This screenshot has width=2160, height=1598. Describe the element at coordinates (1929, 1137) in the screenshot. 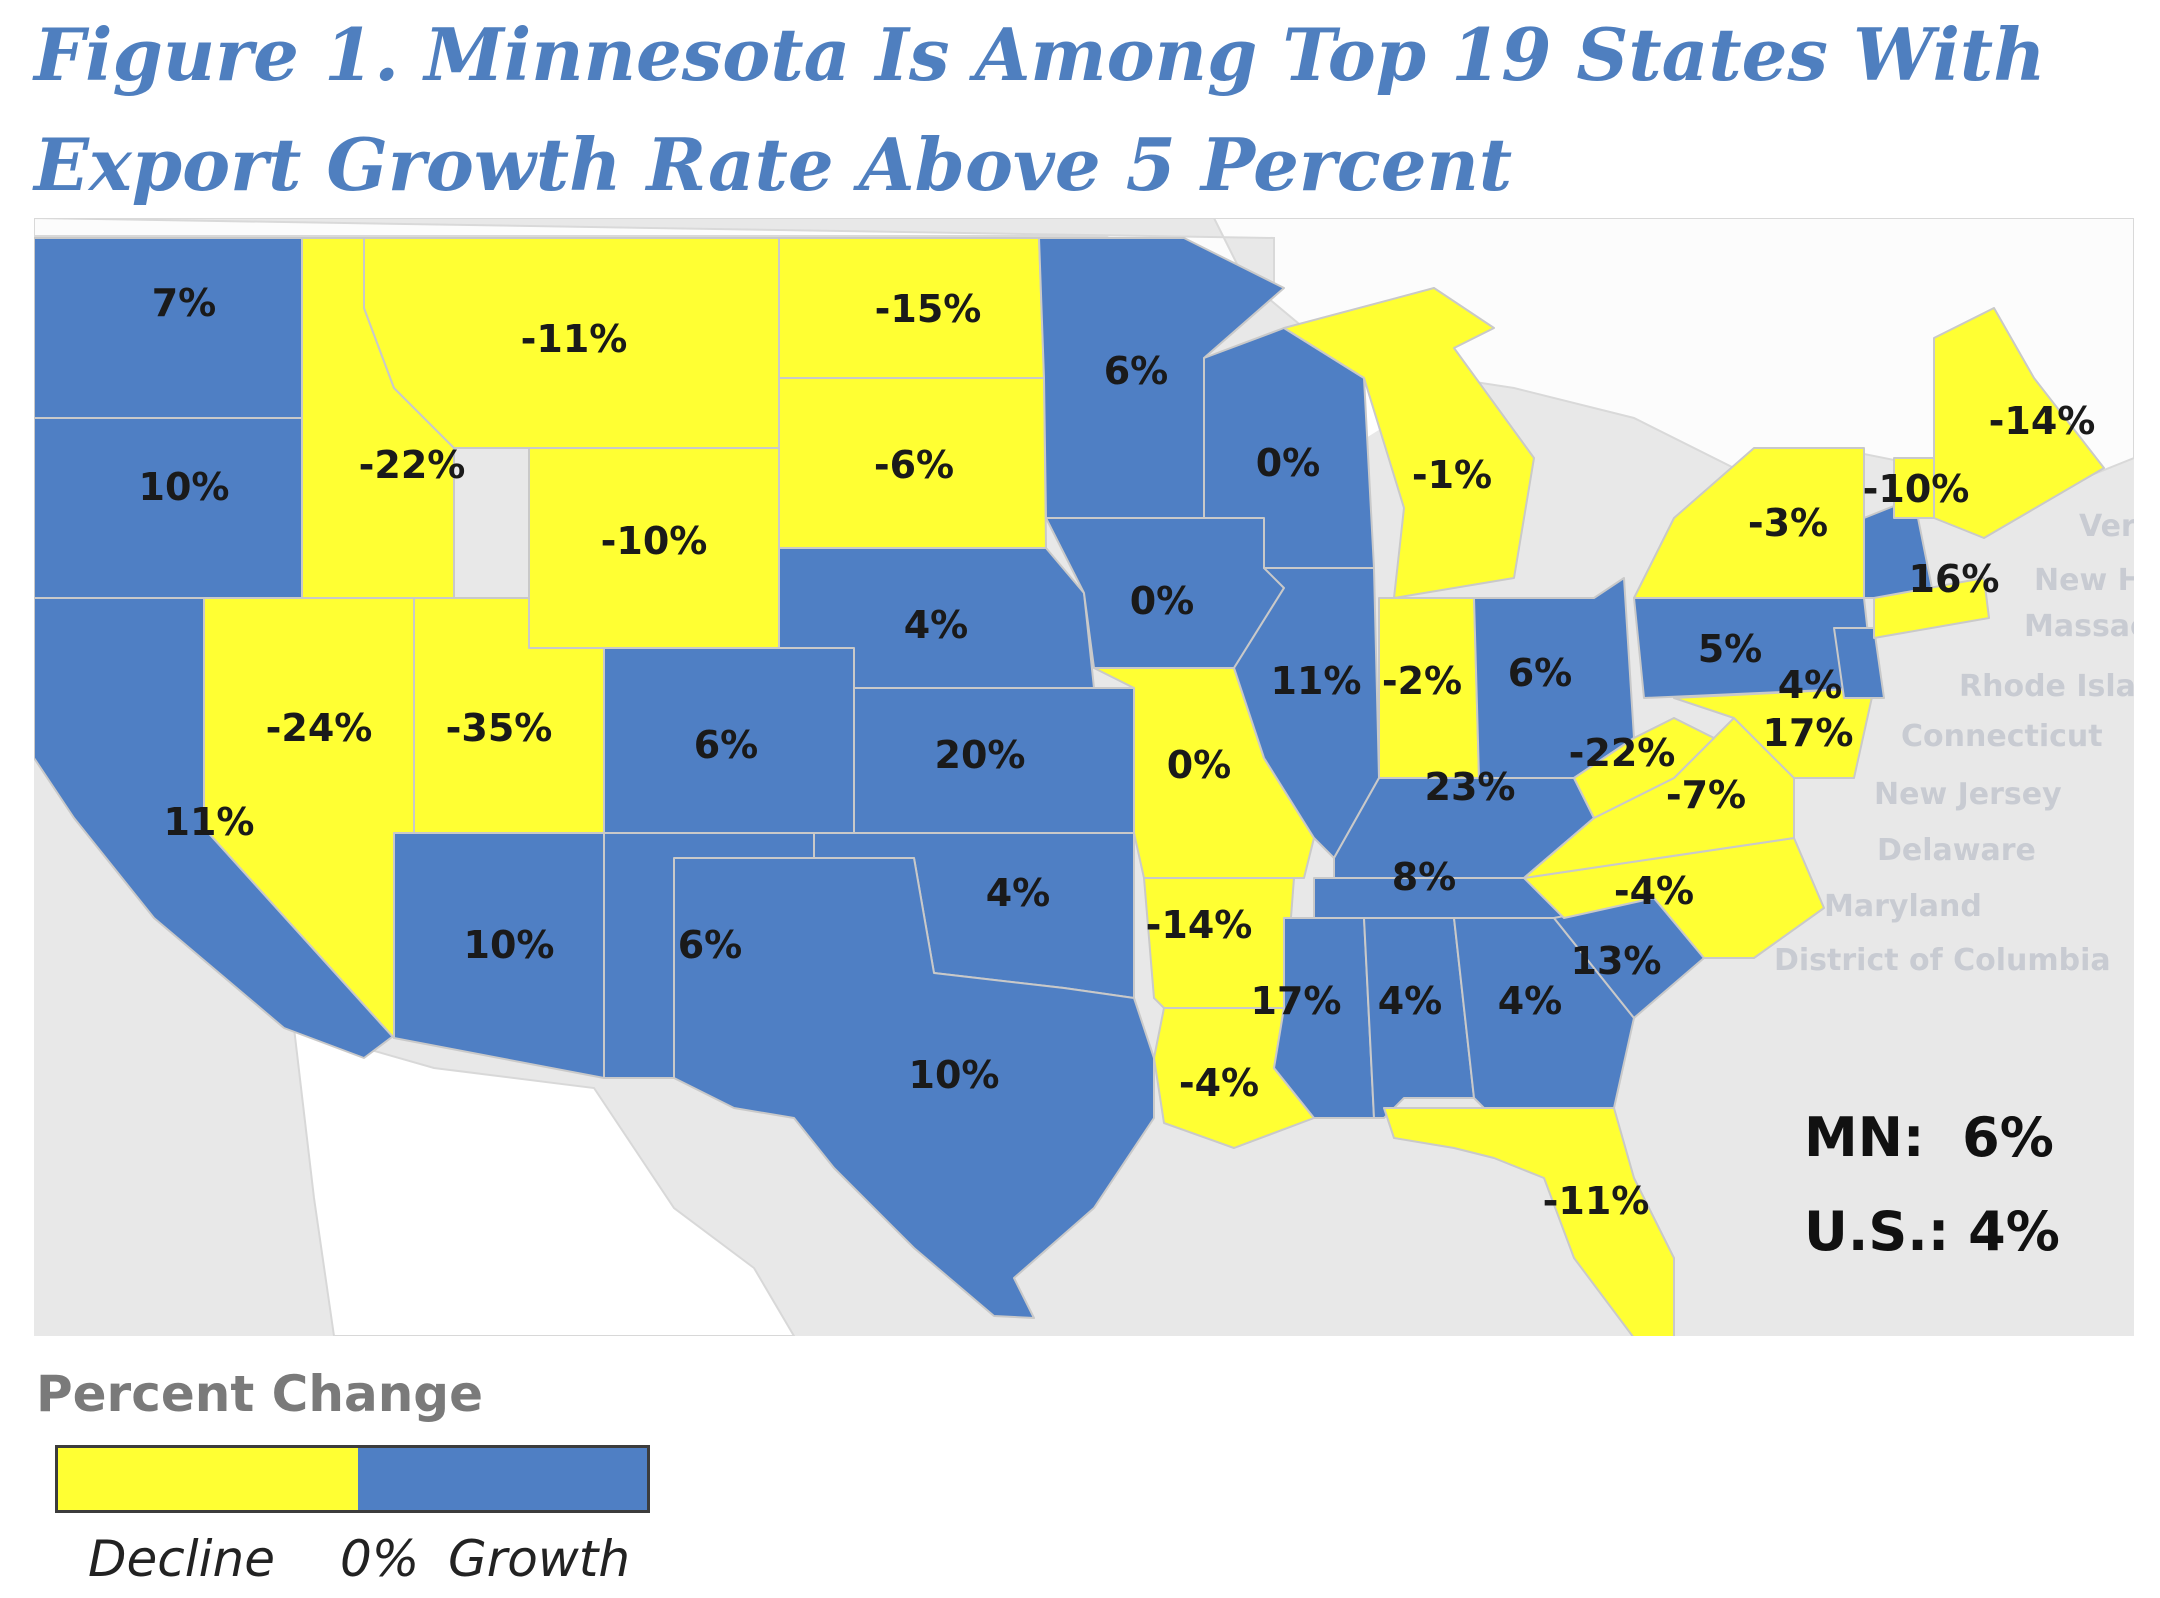

I see `summary-mn: MN: 6%` at that location.